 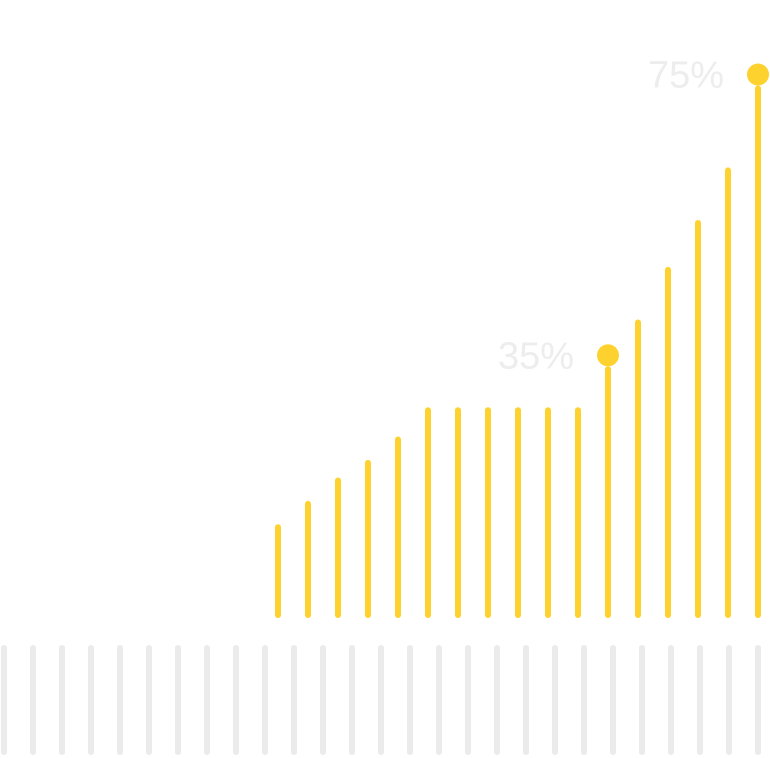 I want to click on callout-label-75: 75%, so click(x=686, y=76).